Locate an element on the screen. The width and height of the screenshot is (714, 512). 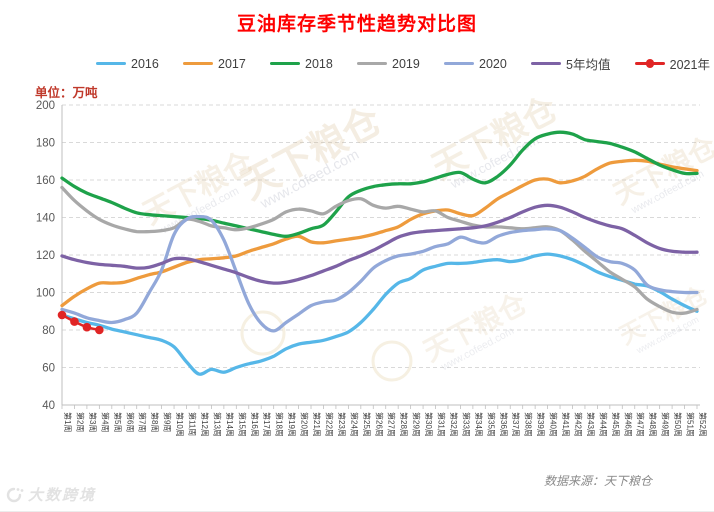
x-tick-label: 第15周 is located at coordinates (242, 424).